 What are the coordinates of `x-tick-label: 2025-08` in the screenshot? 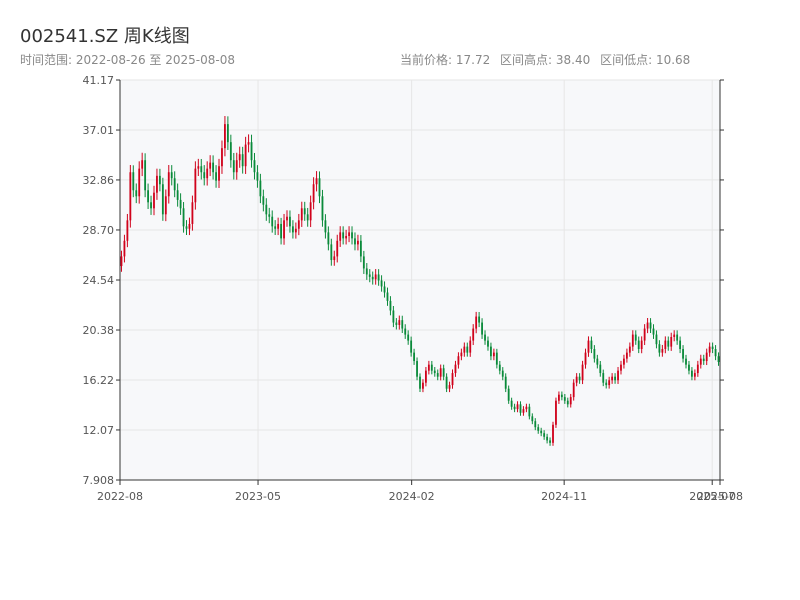 It's located at (720, 496).